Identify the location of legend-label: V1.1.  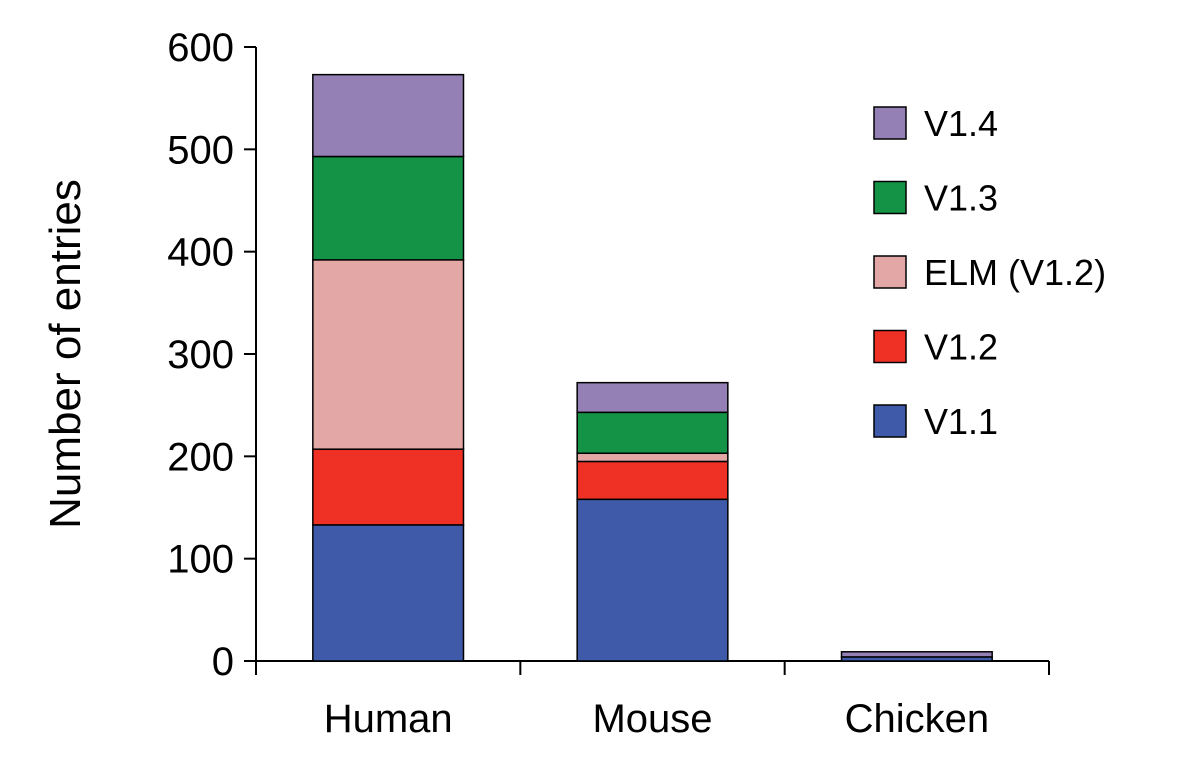
(961, 421).